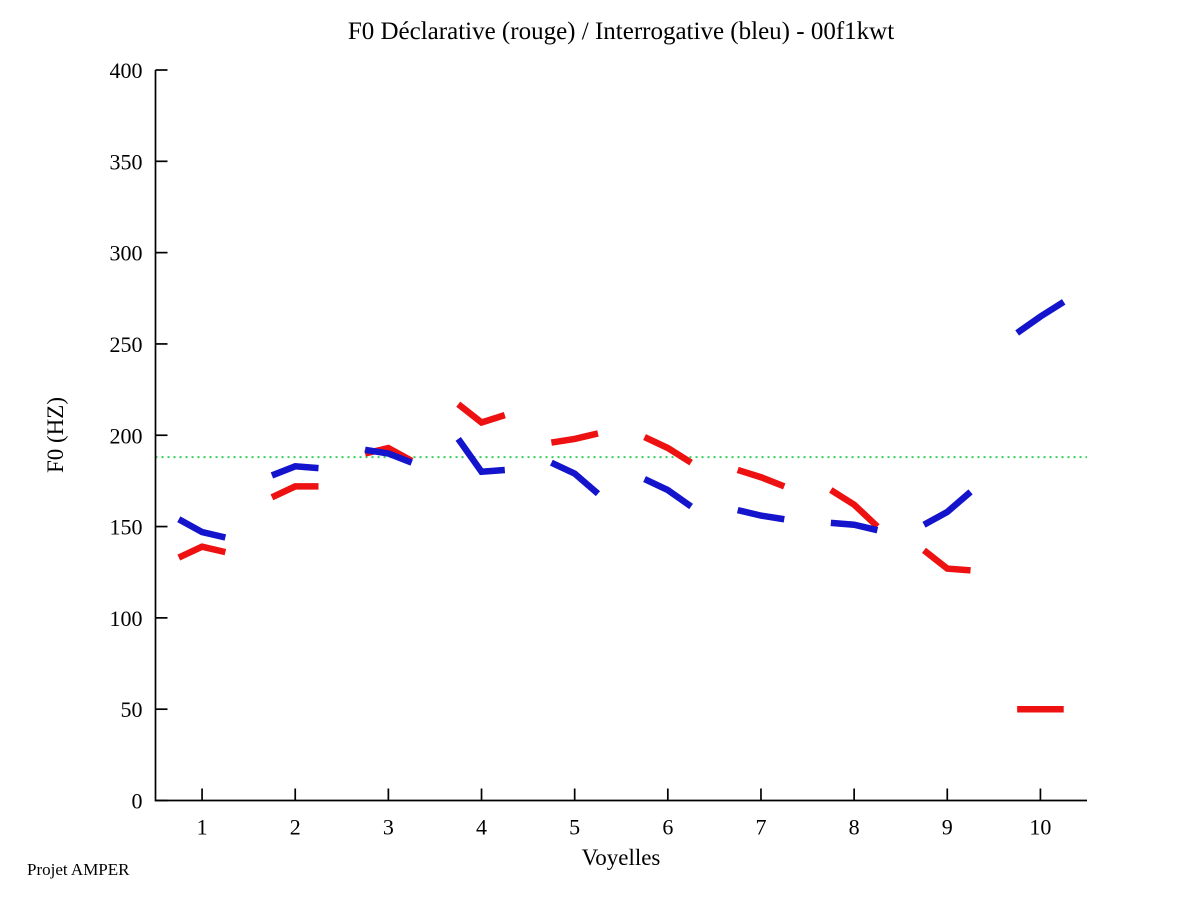  What do you see at coordinates (126, 618) in the screenshot?
I see `y-tick-label: 100` at bounding box center [126, 618].